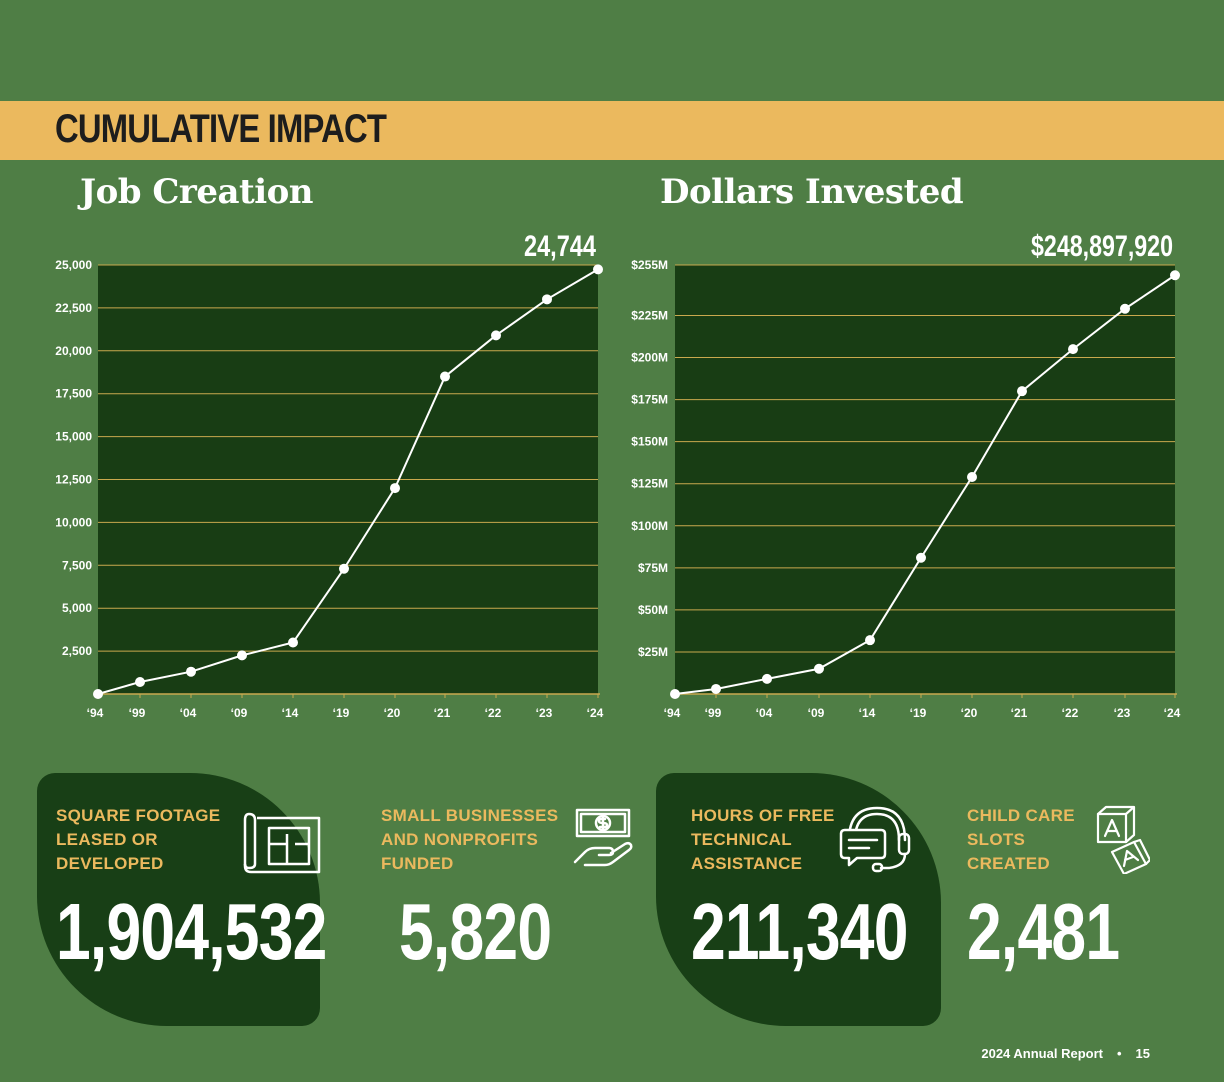 The height and width of the screenshot is (1082, 1224). I want to click on label-line: FUNDED, so click(417, 863).